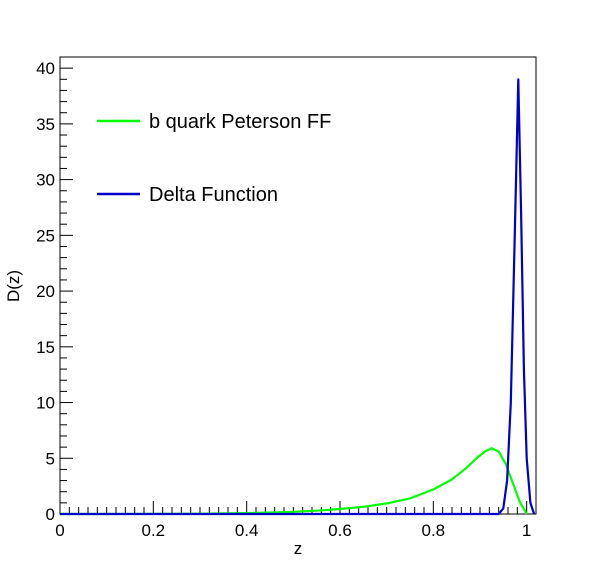 The image size is (596, 572). I want to click on y-tick-label: 40, so click(45, 68).